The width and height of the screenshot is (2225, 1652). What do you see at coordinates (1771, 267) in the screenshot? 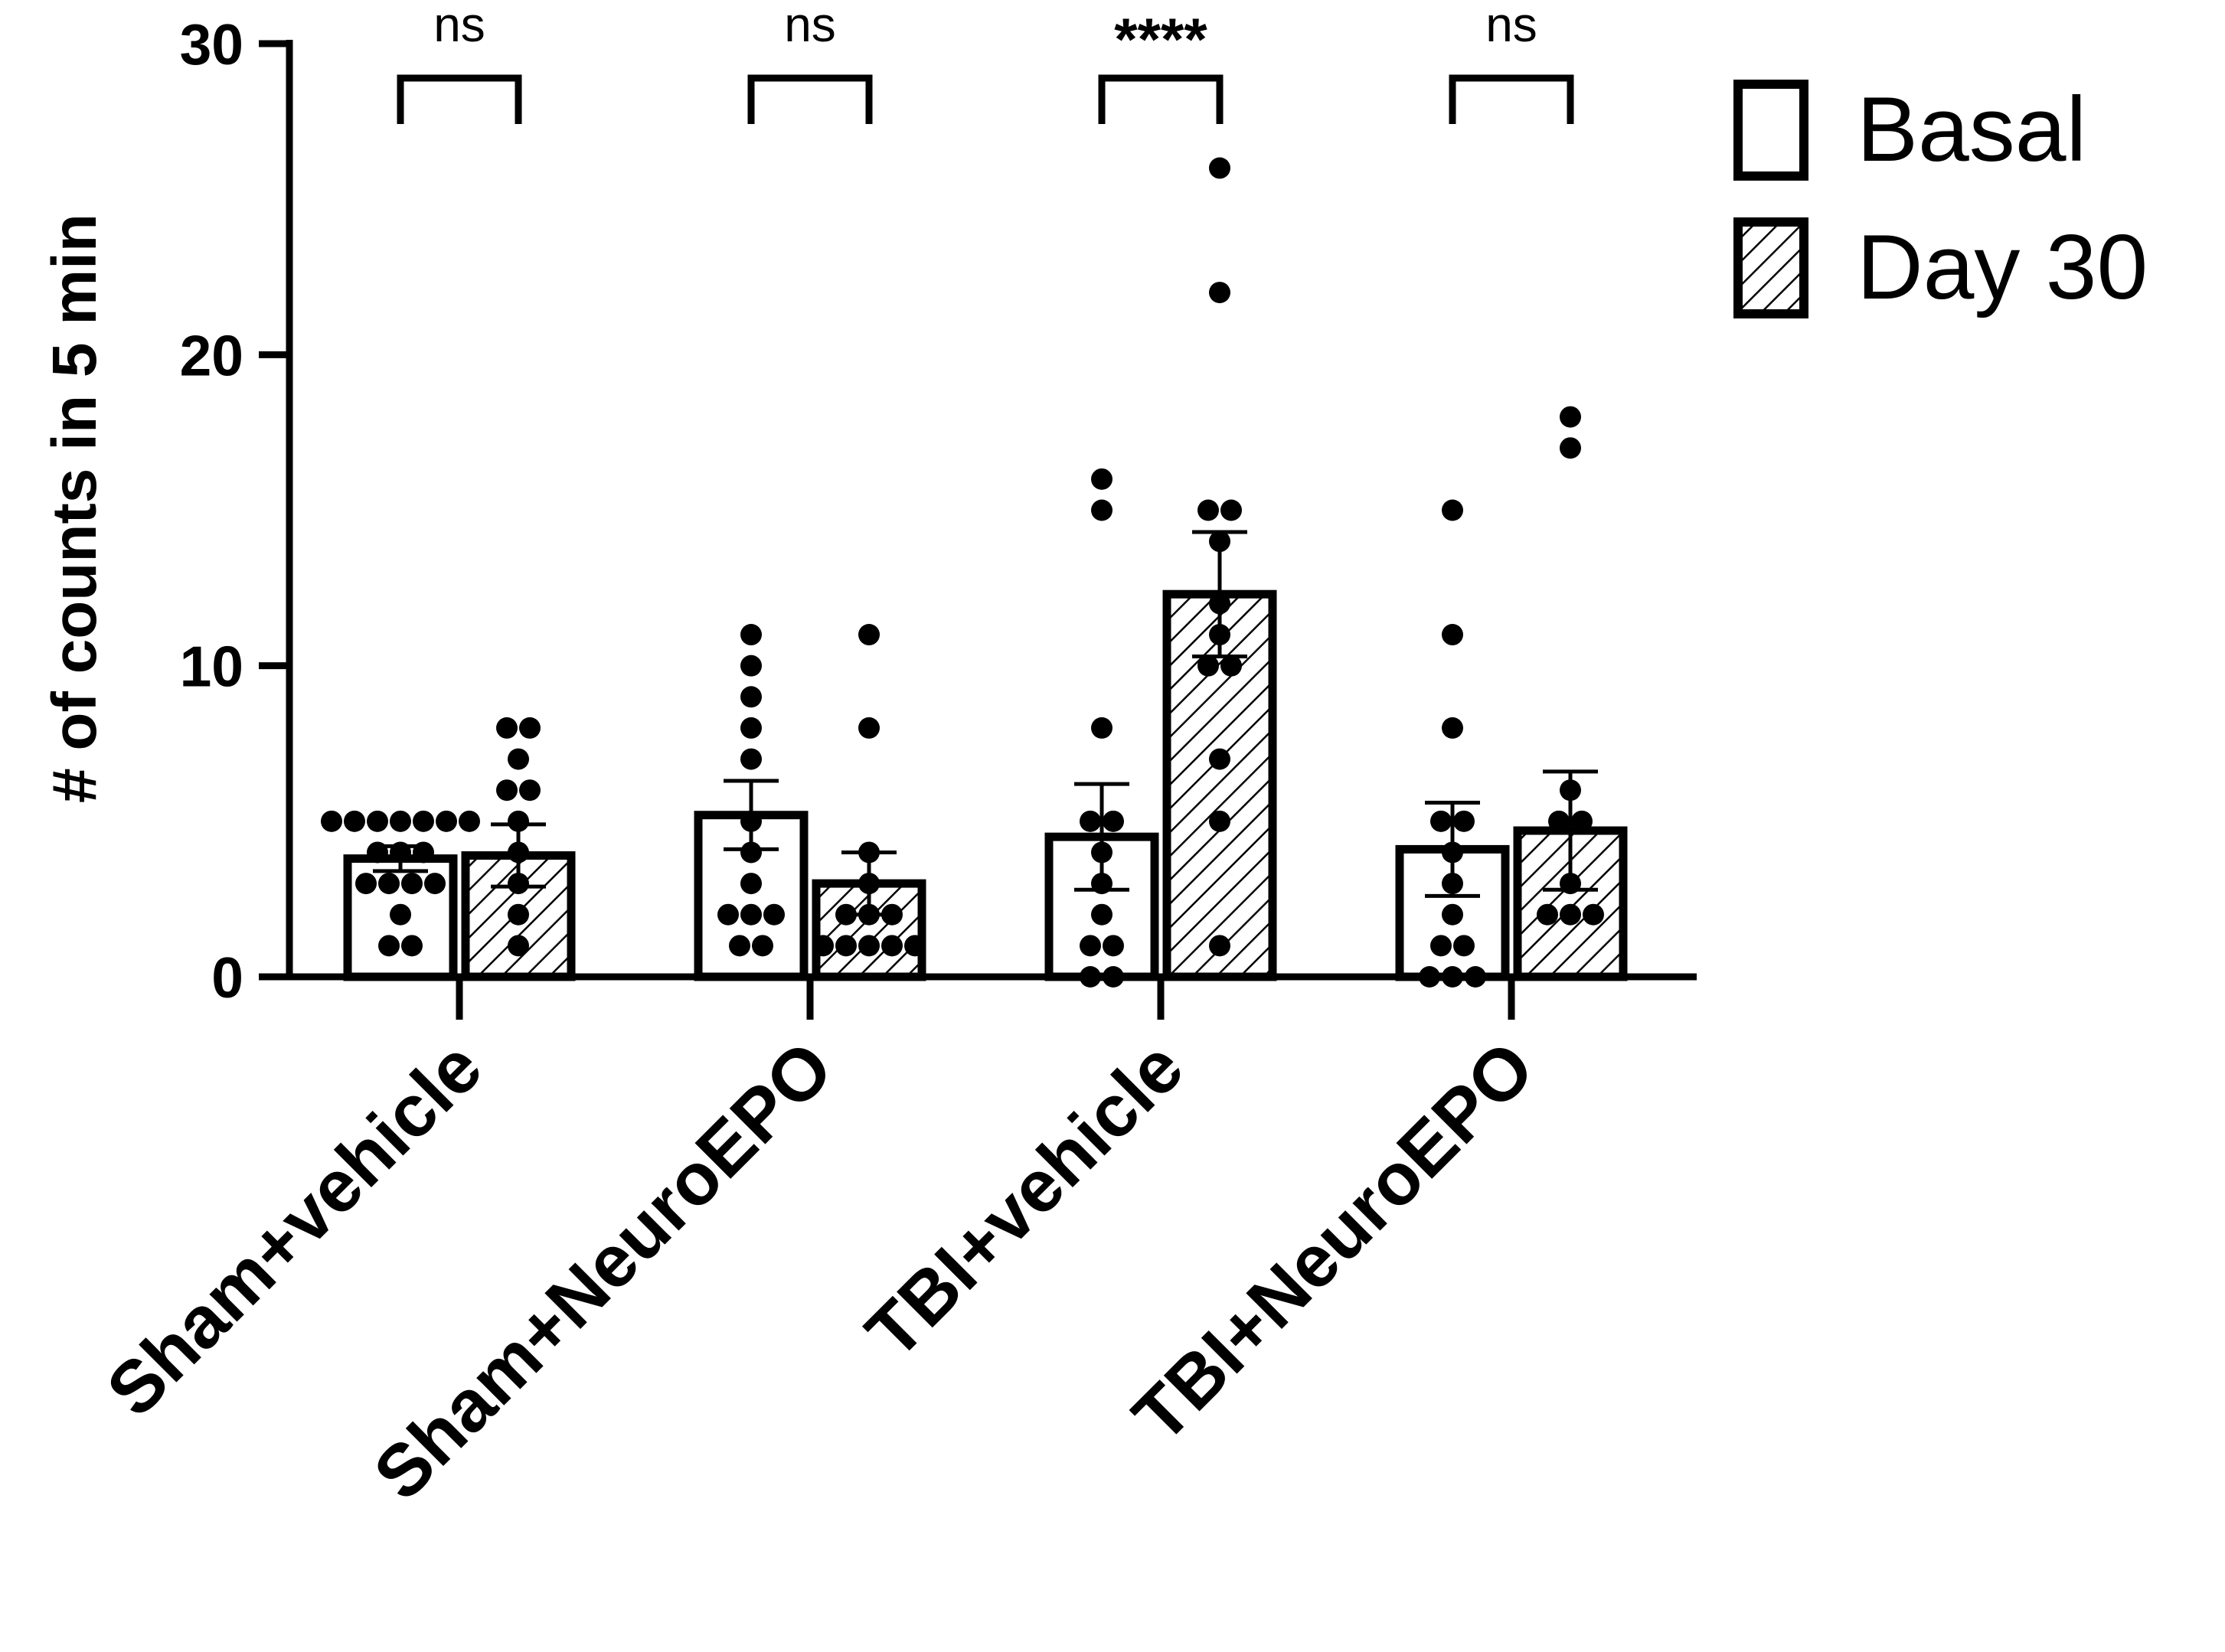
I see `legend-swatch-day30` at bounding box center [1771, 267].